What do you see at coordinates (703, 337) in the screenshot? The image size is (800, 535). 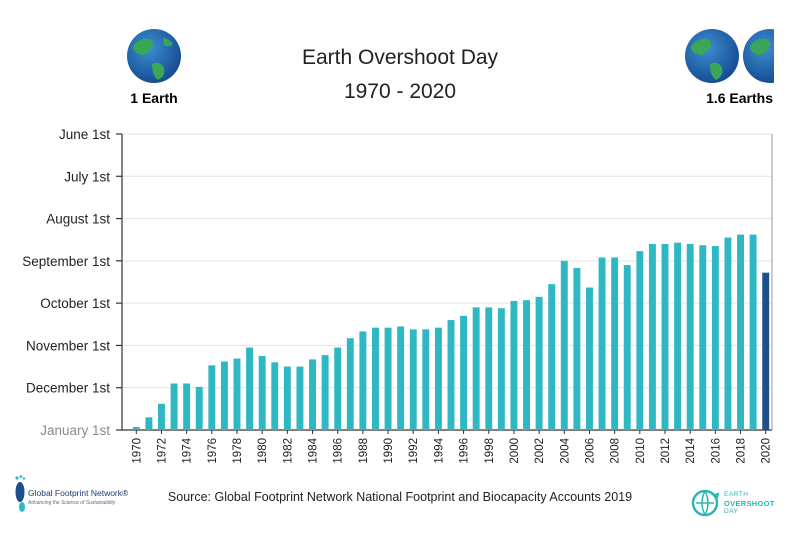 I see `bar-2015` at bounding box center [703, 337].